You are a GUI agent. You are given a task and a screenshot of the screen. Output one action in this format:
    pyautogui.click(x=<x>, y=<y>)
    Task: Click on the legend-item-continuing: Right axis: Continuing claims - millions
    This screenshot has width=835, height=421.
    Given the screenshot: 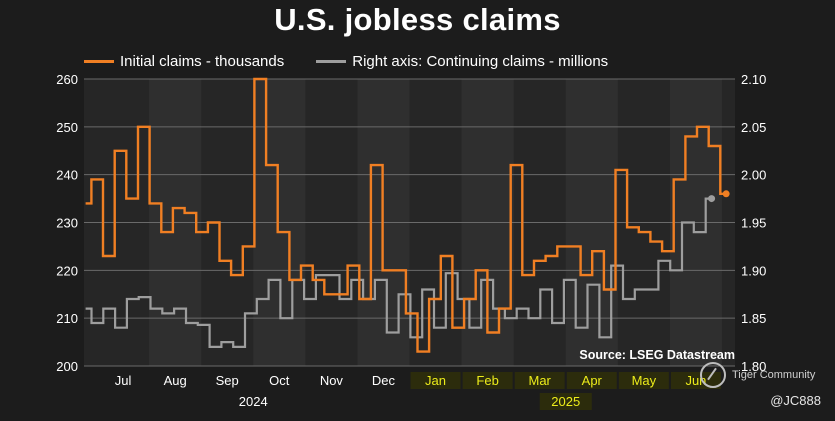 What is the action you would take?
    pyautogui.click(x=462, y=61)
    